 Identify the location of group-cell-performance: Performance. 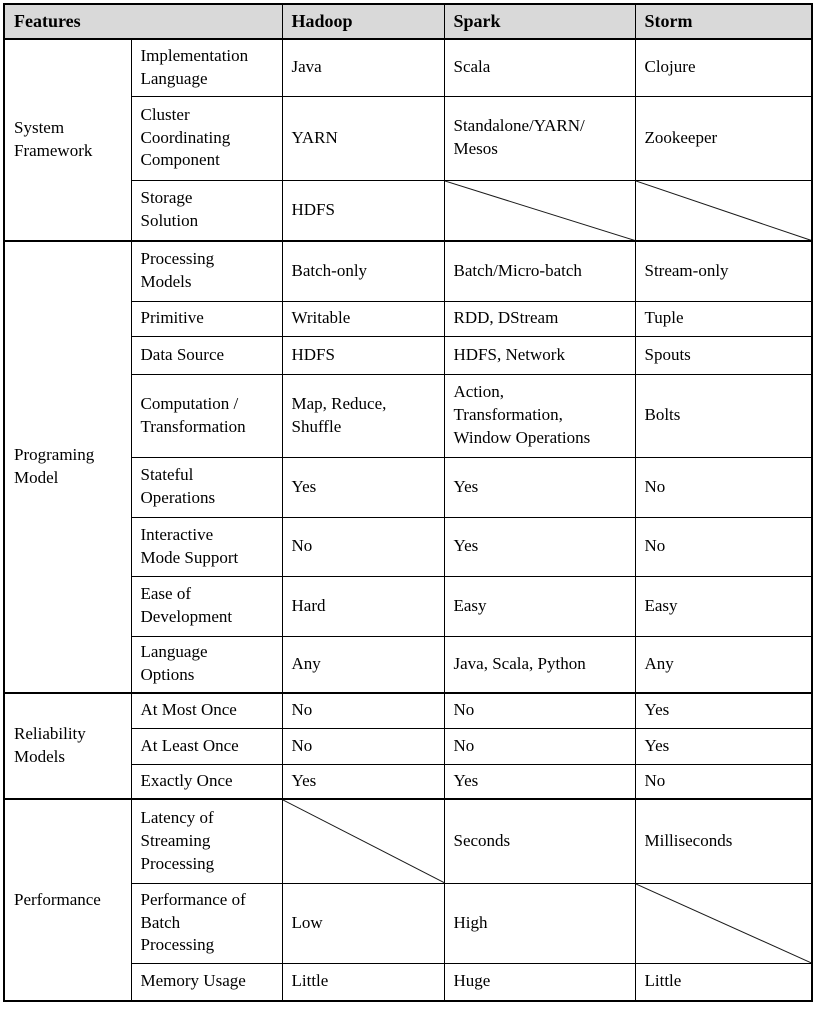
(67, 900).